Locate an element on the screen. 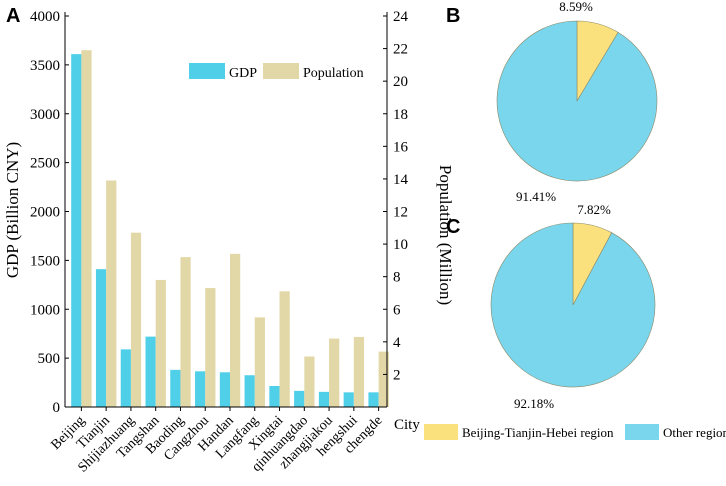  pie-c-label-other: 92.18% is located at coordinates (534, 403).